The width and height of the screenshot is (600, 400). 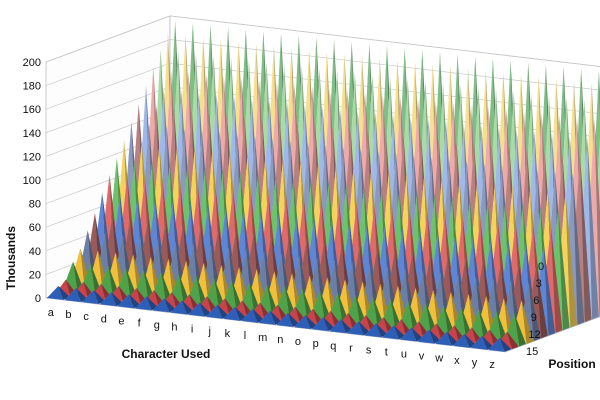 What do you see at coordinates (438, 359) in the screenshot?
I see `x-tick-label: w` at bounding box center [438, 359].